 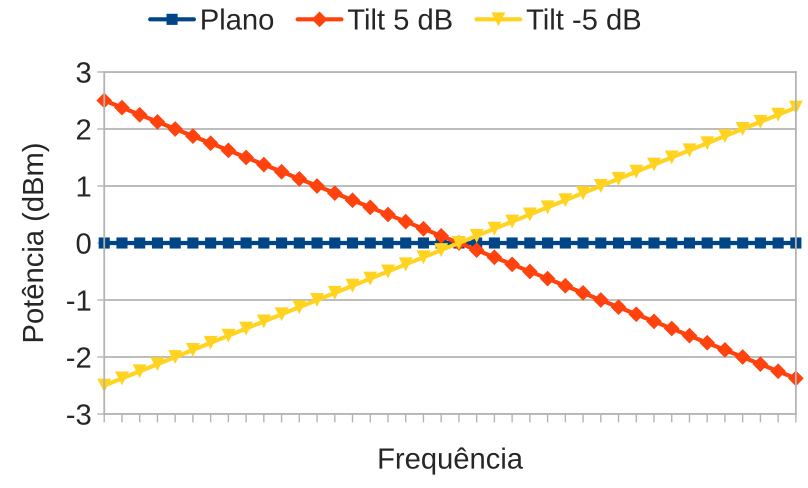 What do you see at coordinates (238, 19) in the screenshot?
I see `legend-label: Plano` at bounding box center [238, 19].